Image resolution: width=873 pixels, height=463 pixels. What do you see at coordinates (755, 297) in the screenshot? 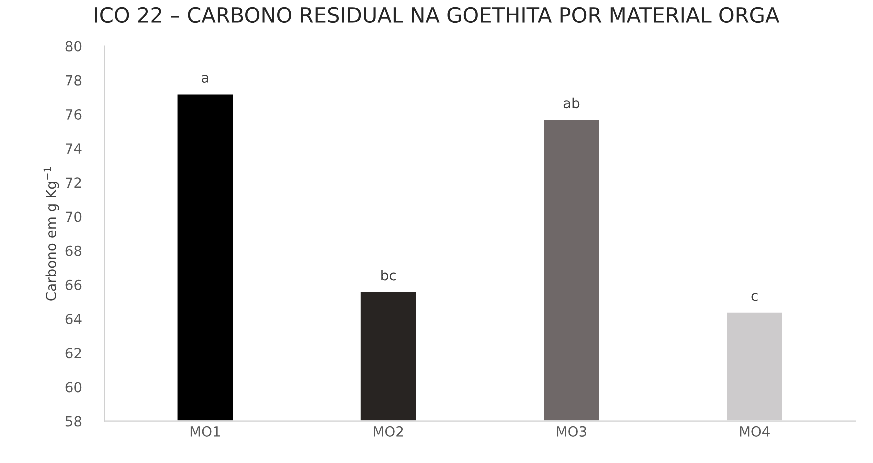
I see `data-label: c` at bounding box center [755, 297].